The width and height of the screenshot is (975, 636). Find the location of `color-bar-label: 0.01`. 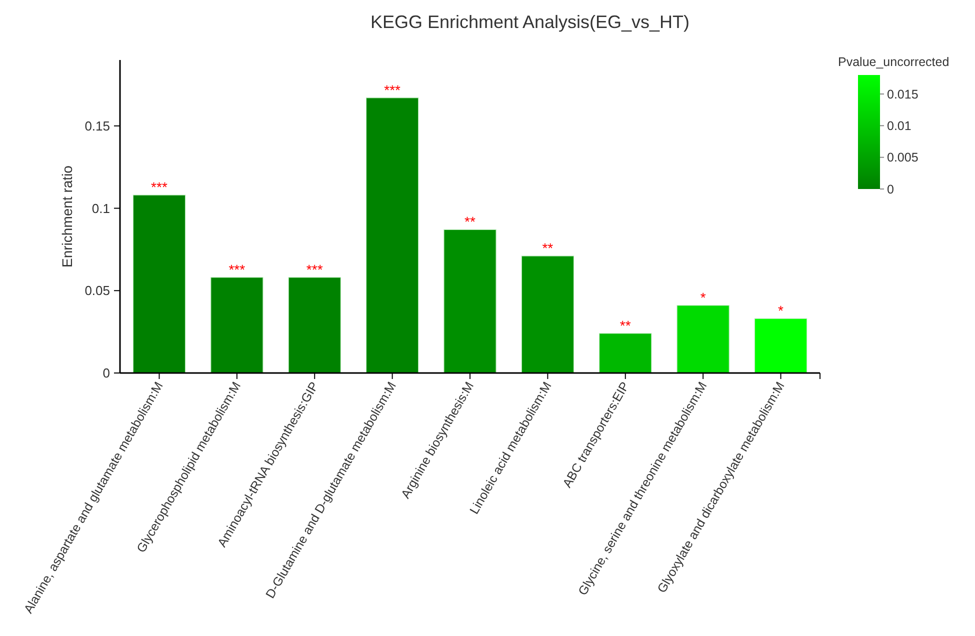

color-bar-label: 0.01 is located at coordinates (899, 126).